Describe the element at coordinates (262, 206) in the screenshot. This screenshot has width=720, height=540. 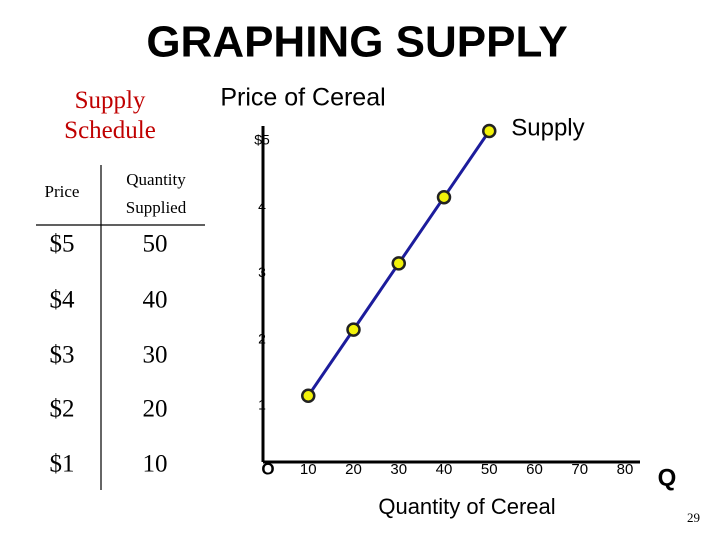
I see `y-tick-label: 4` at that location.